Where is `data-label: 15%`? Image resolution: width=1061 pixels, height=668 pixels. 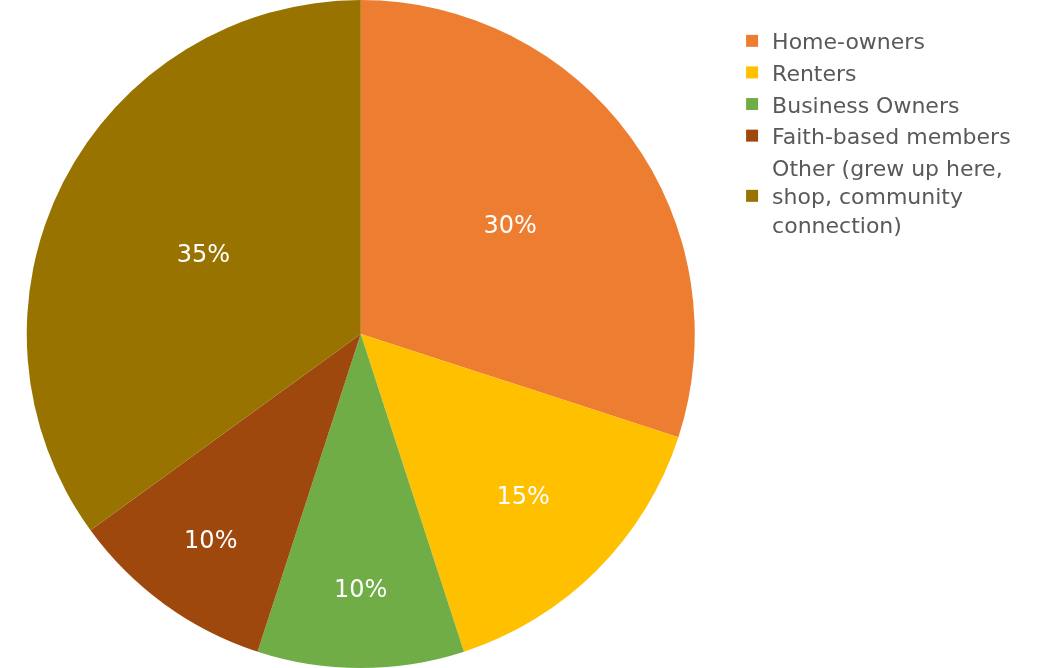
data-label: 15% is located at coordinates (523, 496).